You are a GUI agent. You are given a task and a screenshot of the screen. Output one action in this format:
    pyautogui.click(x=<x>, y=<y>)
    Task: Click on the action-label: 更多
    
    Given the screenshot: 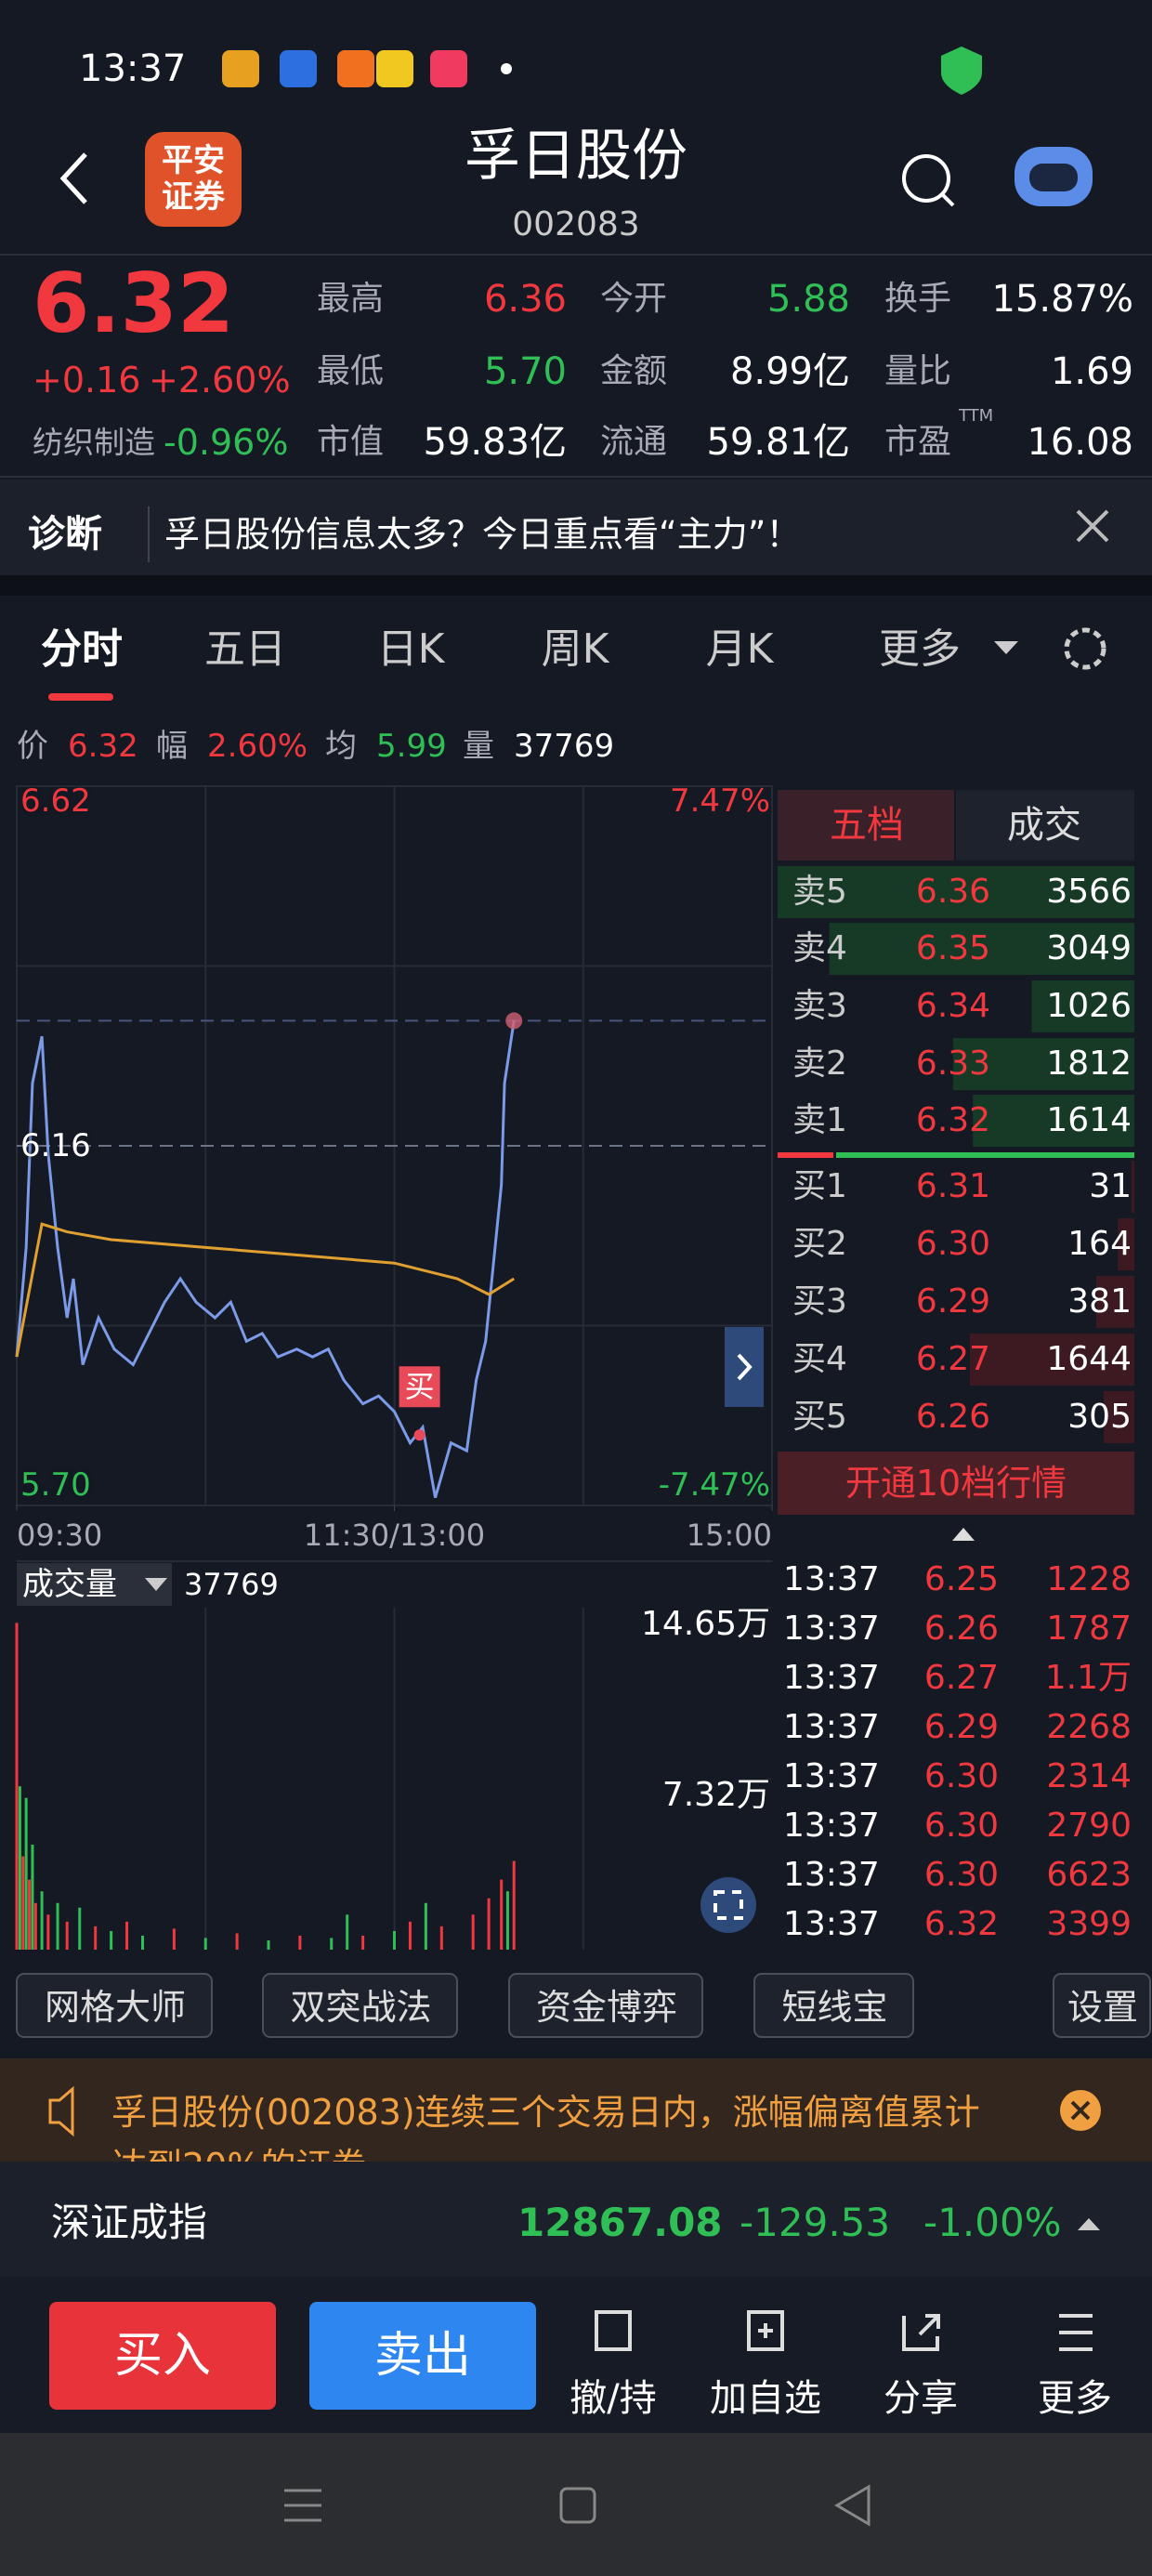 What is the action you would take?
    pyautogui.click(x=1075, y=2398)
    